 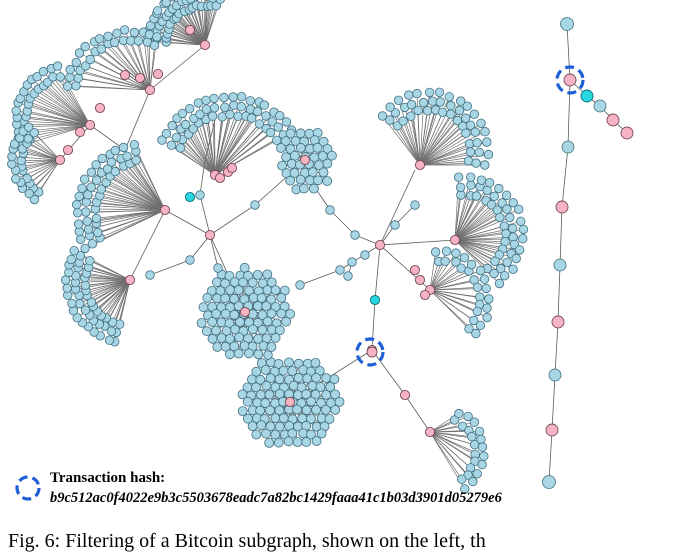 What do you see at coordinates (107, 478) in the screenshot?
I see `legend-label: Transaction hash:` at bounding box center [107, 478].